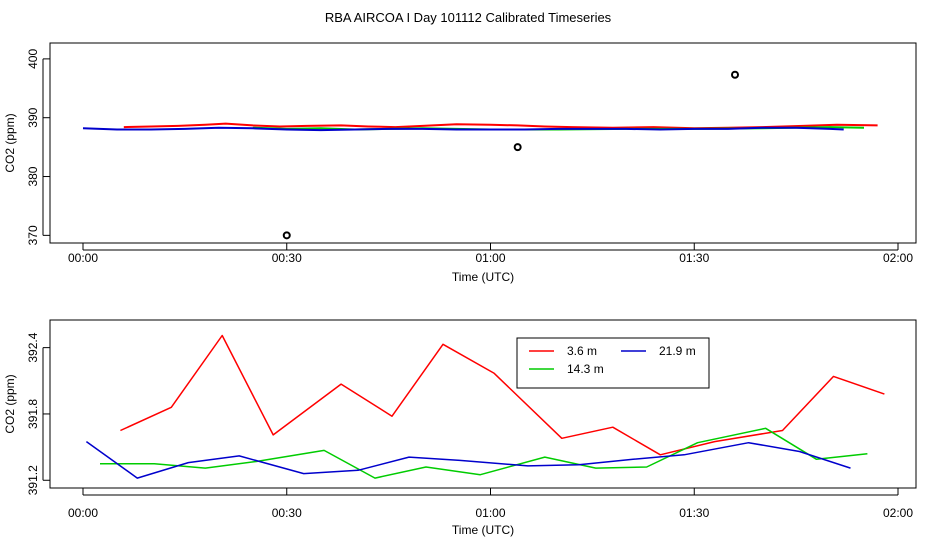  What do you see at coordinates (677, 351) in the screenshot?
I see `legend-label: 21.9 m` at bounding box center [677, 351].